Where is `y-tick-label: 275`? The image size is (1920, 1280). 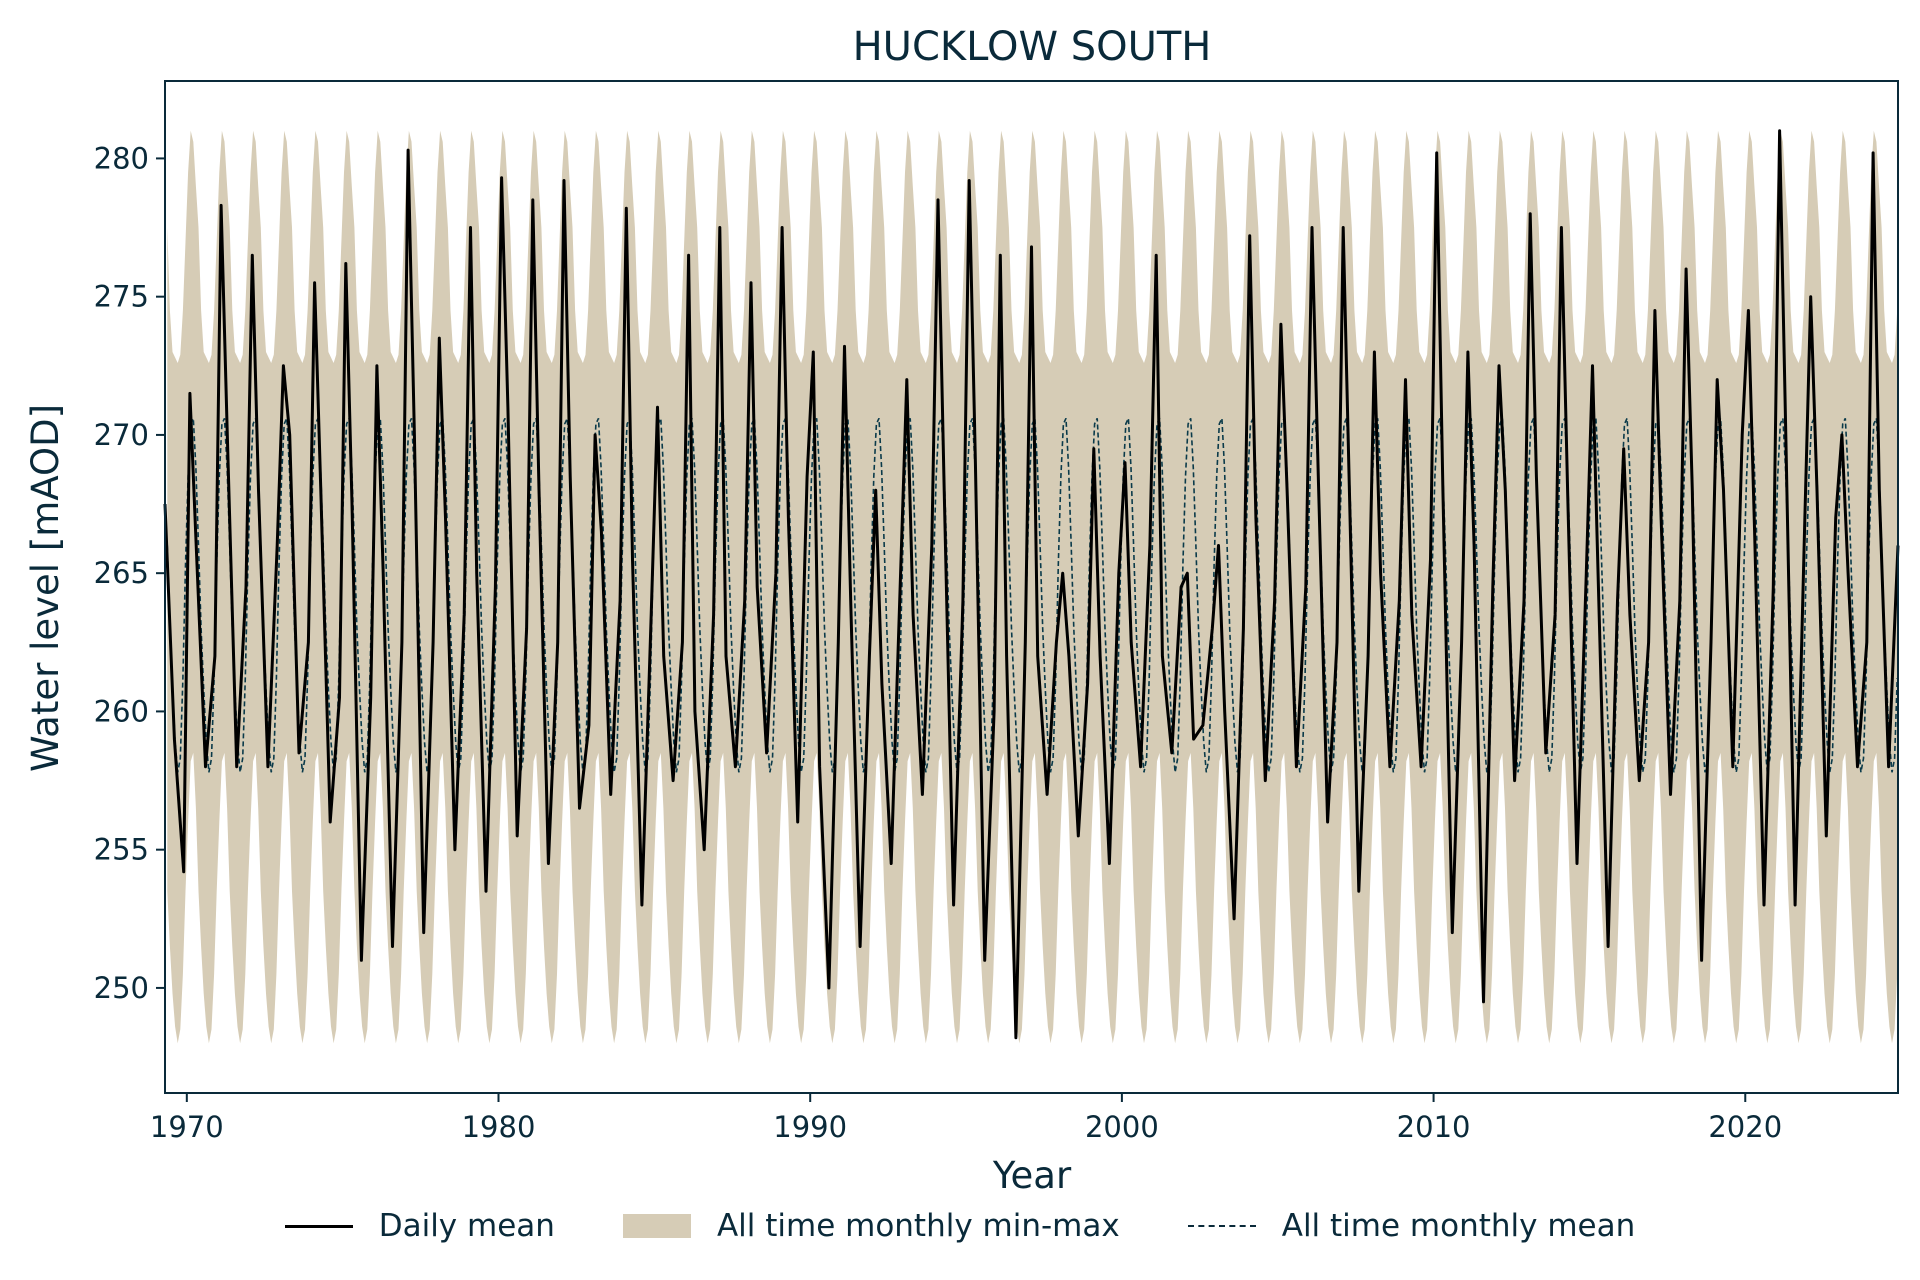
y-tick-label: 275 is located at coordinates (121, 297).